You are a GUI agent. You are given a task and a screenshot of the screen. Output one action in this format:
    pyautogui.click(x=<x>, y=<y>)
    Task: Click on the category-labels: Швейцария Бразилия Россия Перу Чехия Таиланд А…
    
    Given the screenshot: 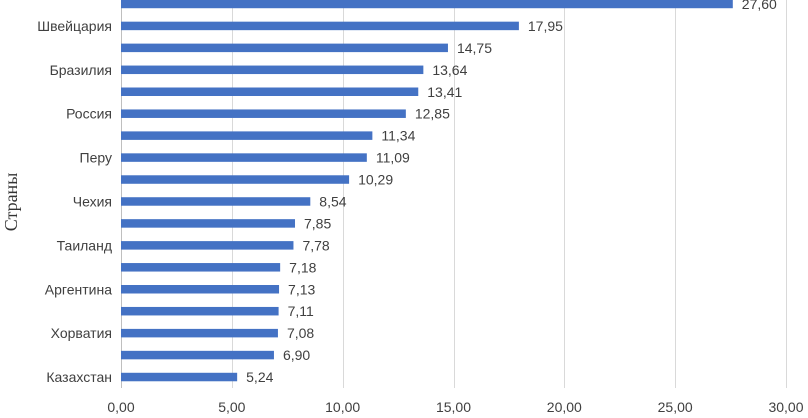 What is the action you would take?
    pyautogui.click(x=74, y=201)
    